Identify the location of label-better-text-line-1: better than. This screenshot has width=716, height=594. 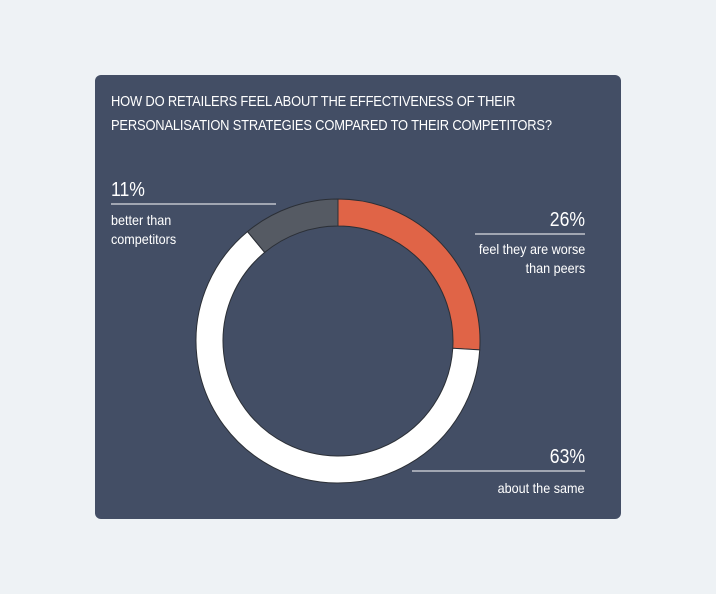
(141, 220).